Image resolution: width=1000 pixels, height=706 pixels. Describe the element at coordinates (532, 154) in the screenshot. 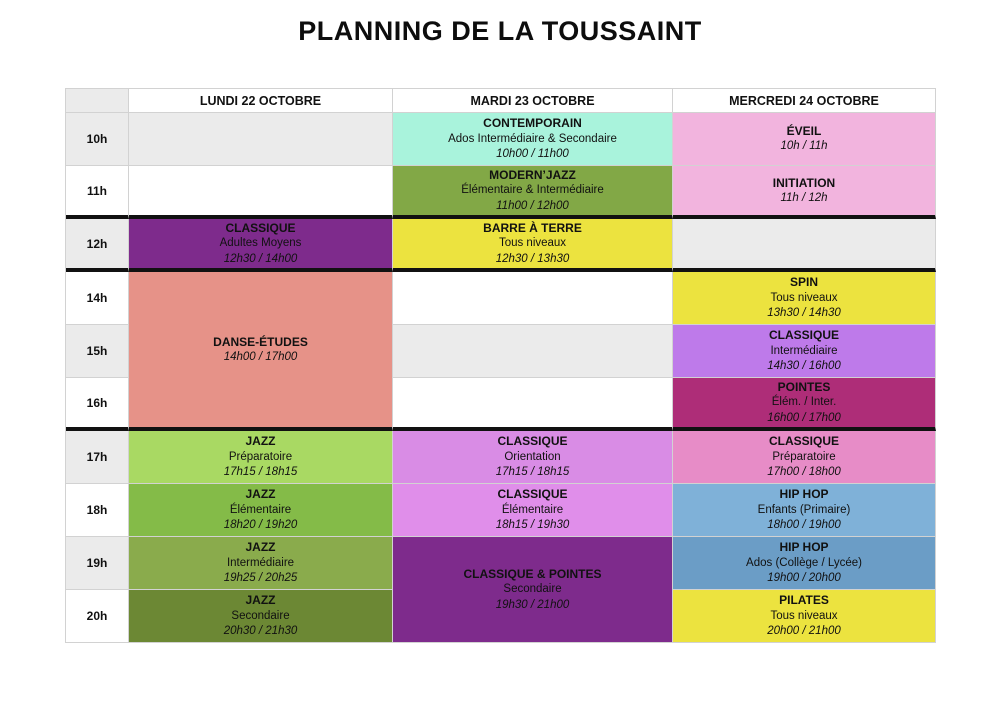

I see `class-hours: 10h00 / 11h00` at that location.